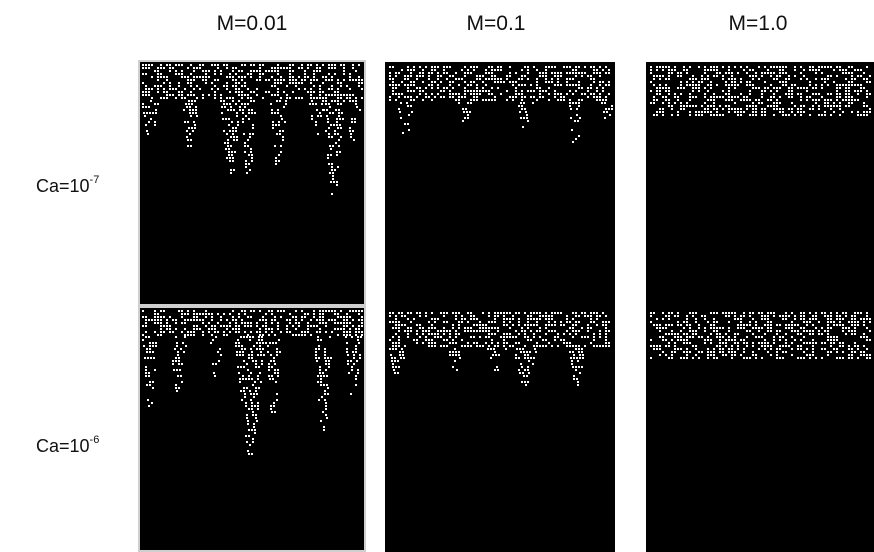  Describe the element at coordinates (252, 23) in the screenshot. I see `column-header-m-0-01: M=0.01` at that location.